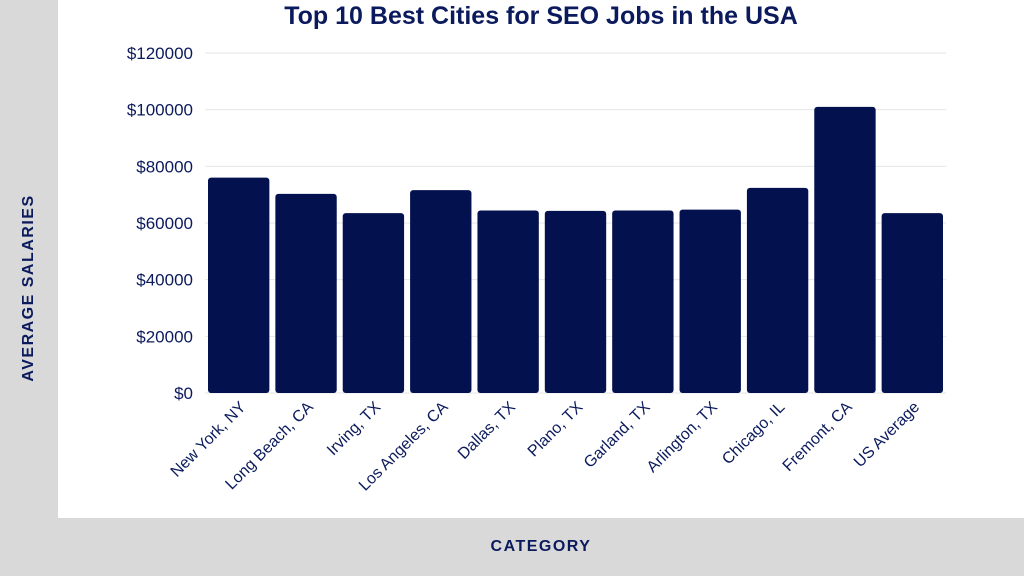  What do you see at coordinates (164, 223) in the screenshot?
I see `y-tick-label: $60000` at bounding box center [164, 223].